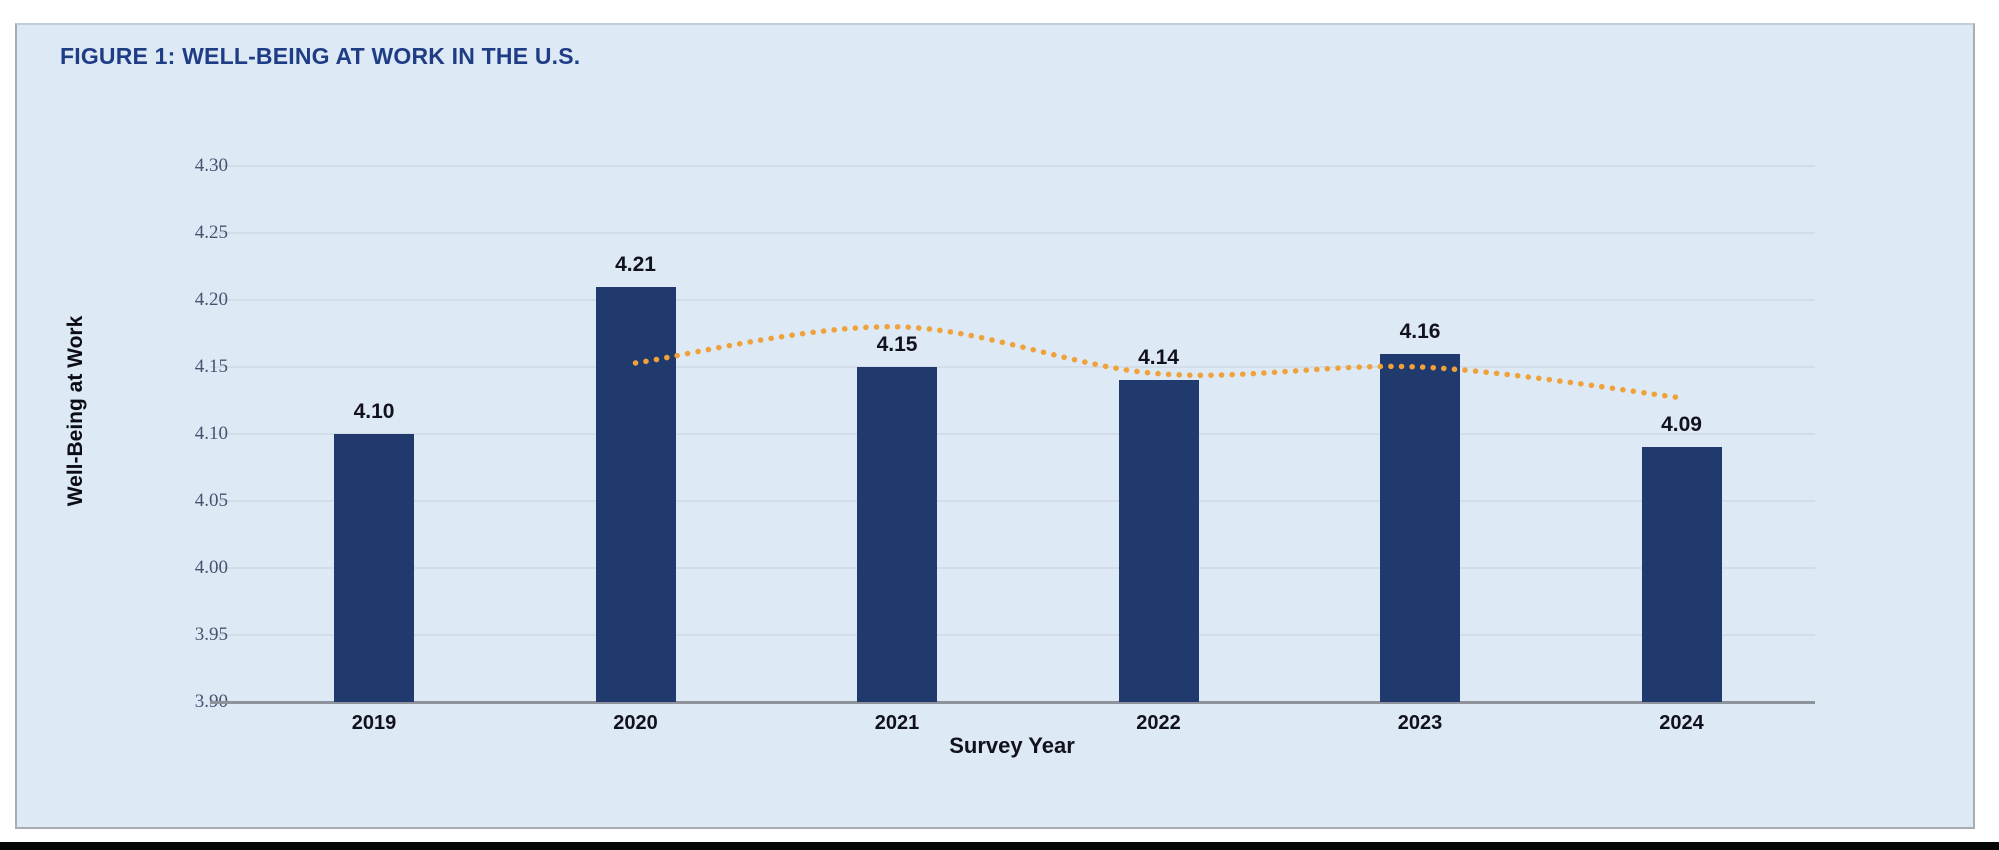  I want to click on x-tick-label: 2023, so click(1420, 723).